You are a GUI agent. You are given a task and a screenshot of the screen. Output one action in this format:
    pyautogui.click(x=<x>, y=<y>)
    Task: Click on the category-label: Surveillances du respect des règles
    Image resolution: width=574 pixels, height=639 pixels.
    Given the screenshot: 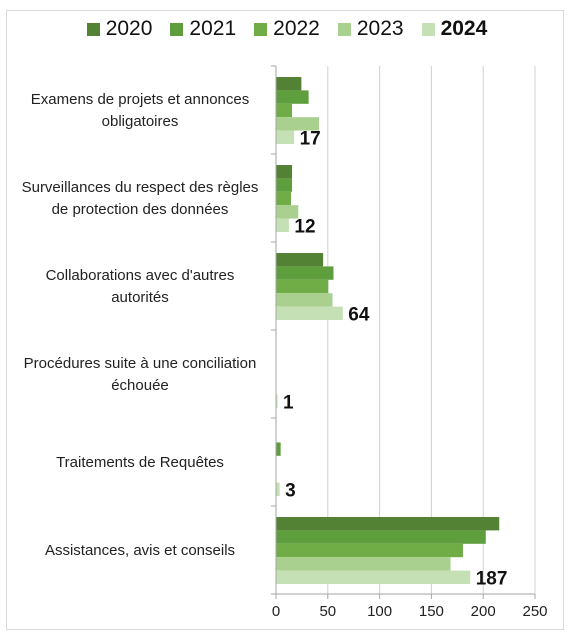 What is the action you would take?
    pyautogui.click(x=140, y=187)
    